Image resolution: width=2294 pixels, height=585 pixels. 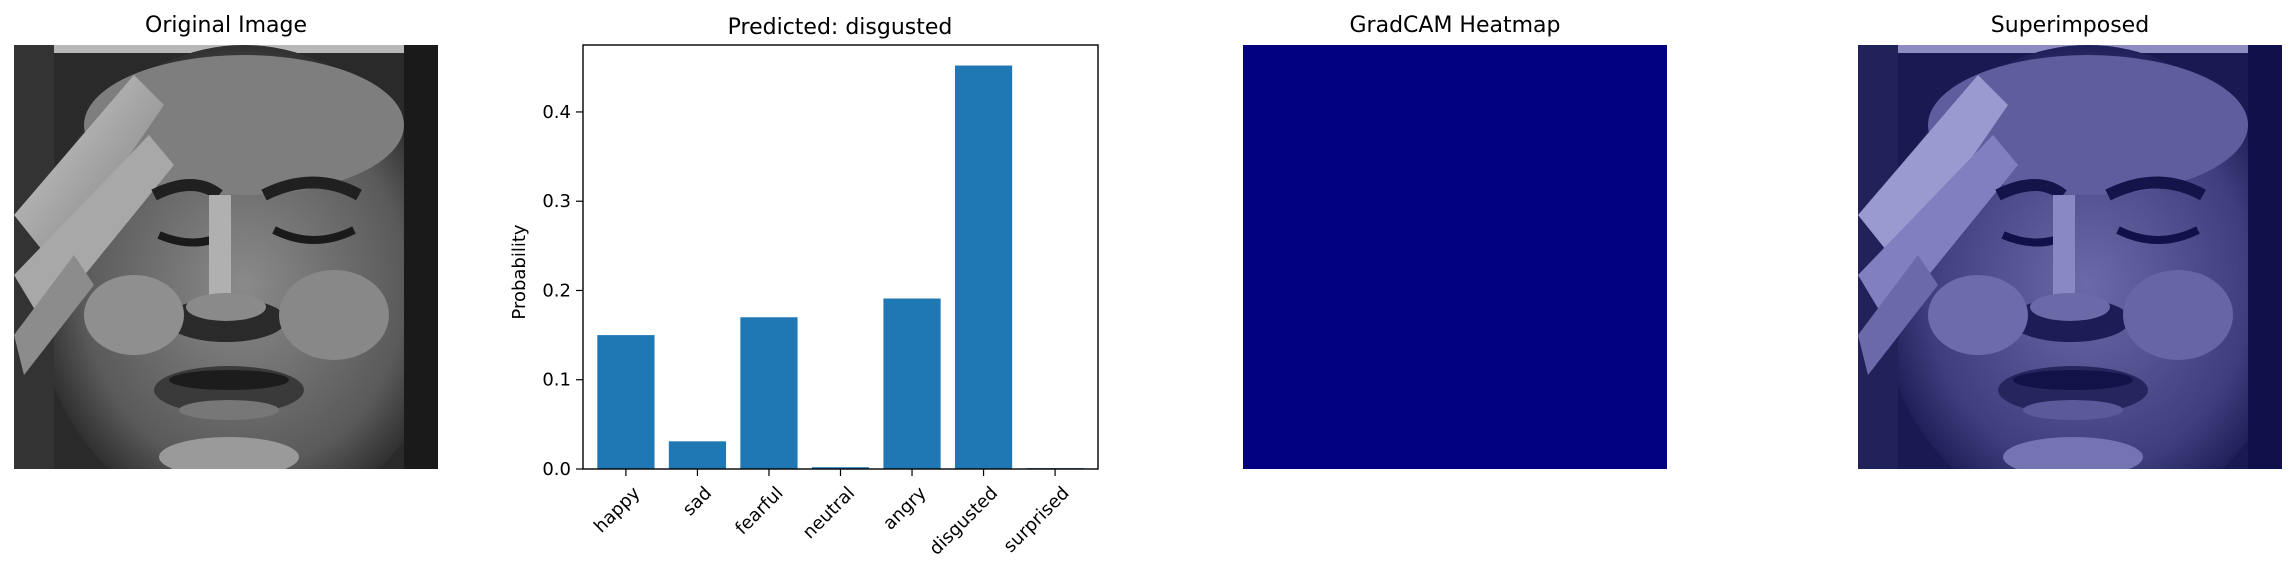 I want to click on original-face-image, so click(x=226, y=257).